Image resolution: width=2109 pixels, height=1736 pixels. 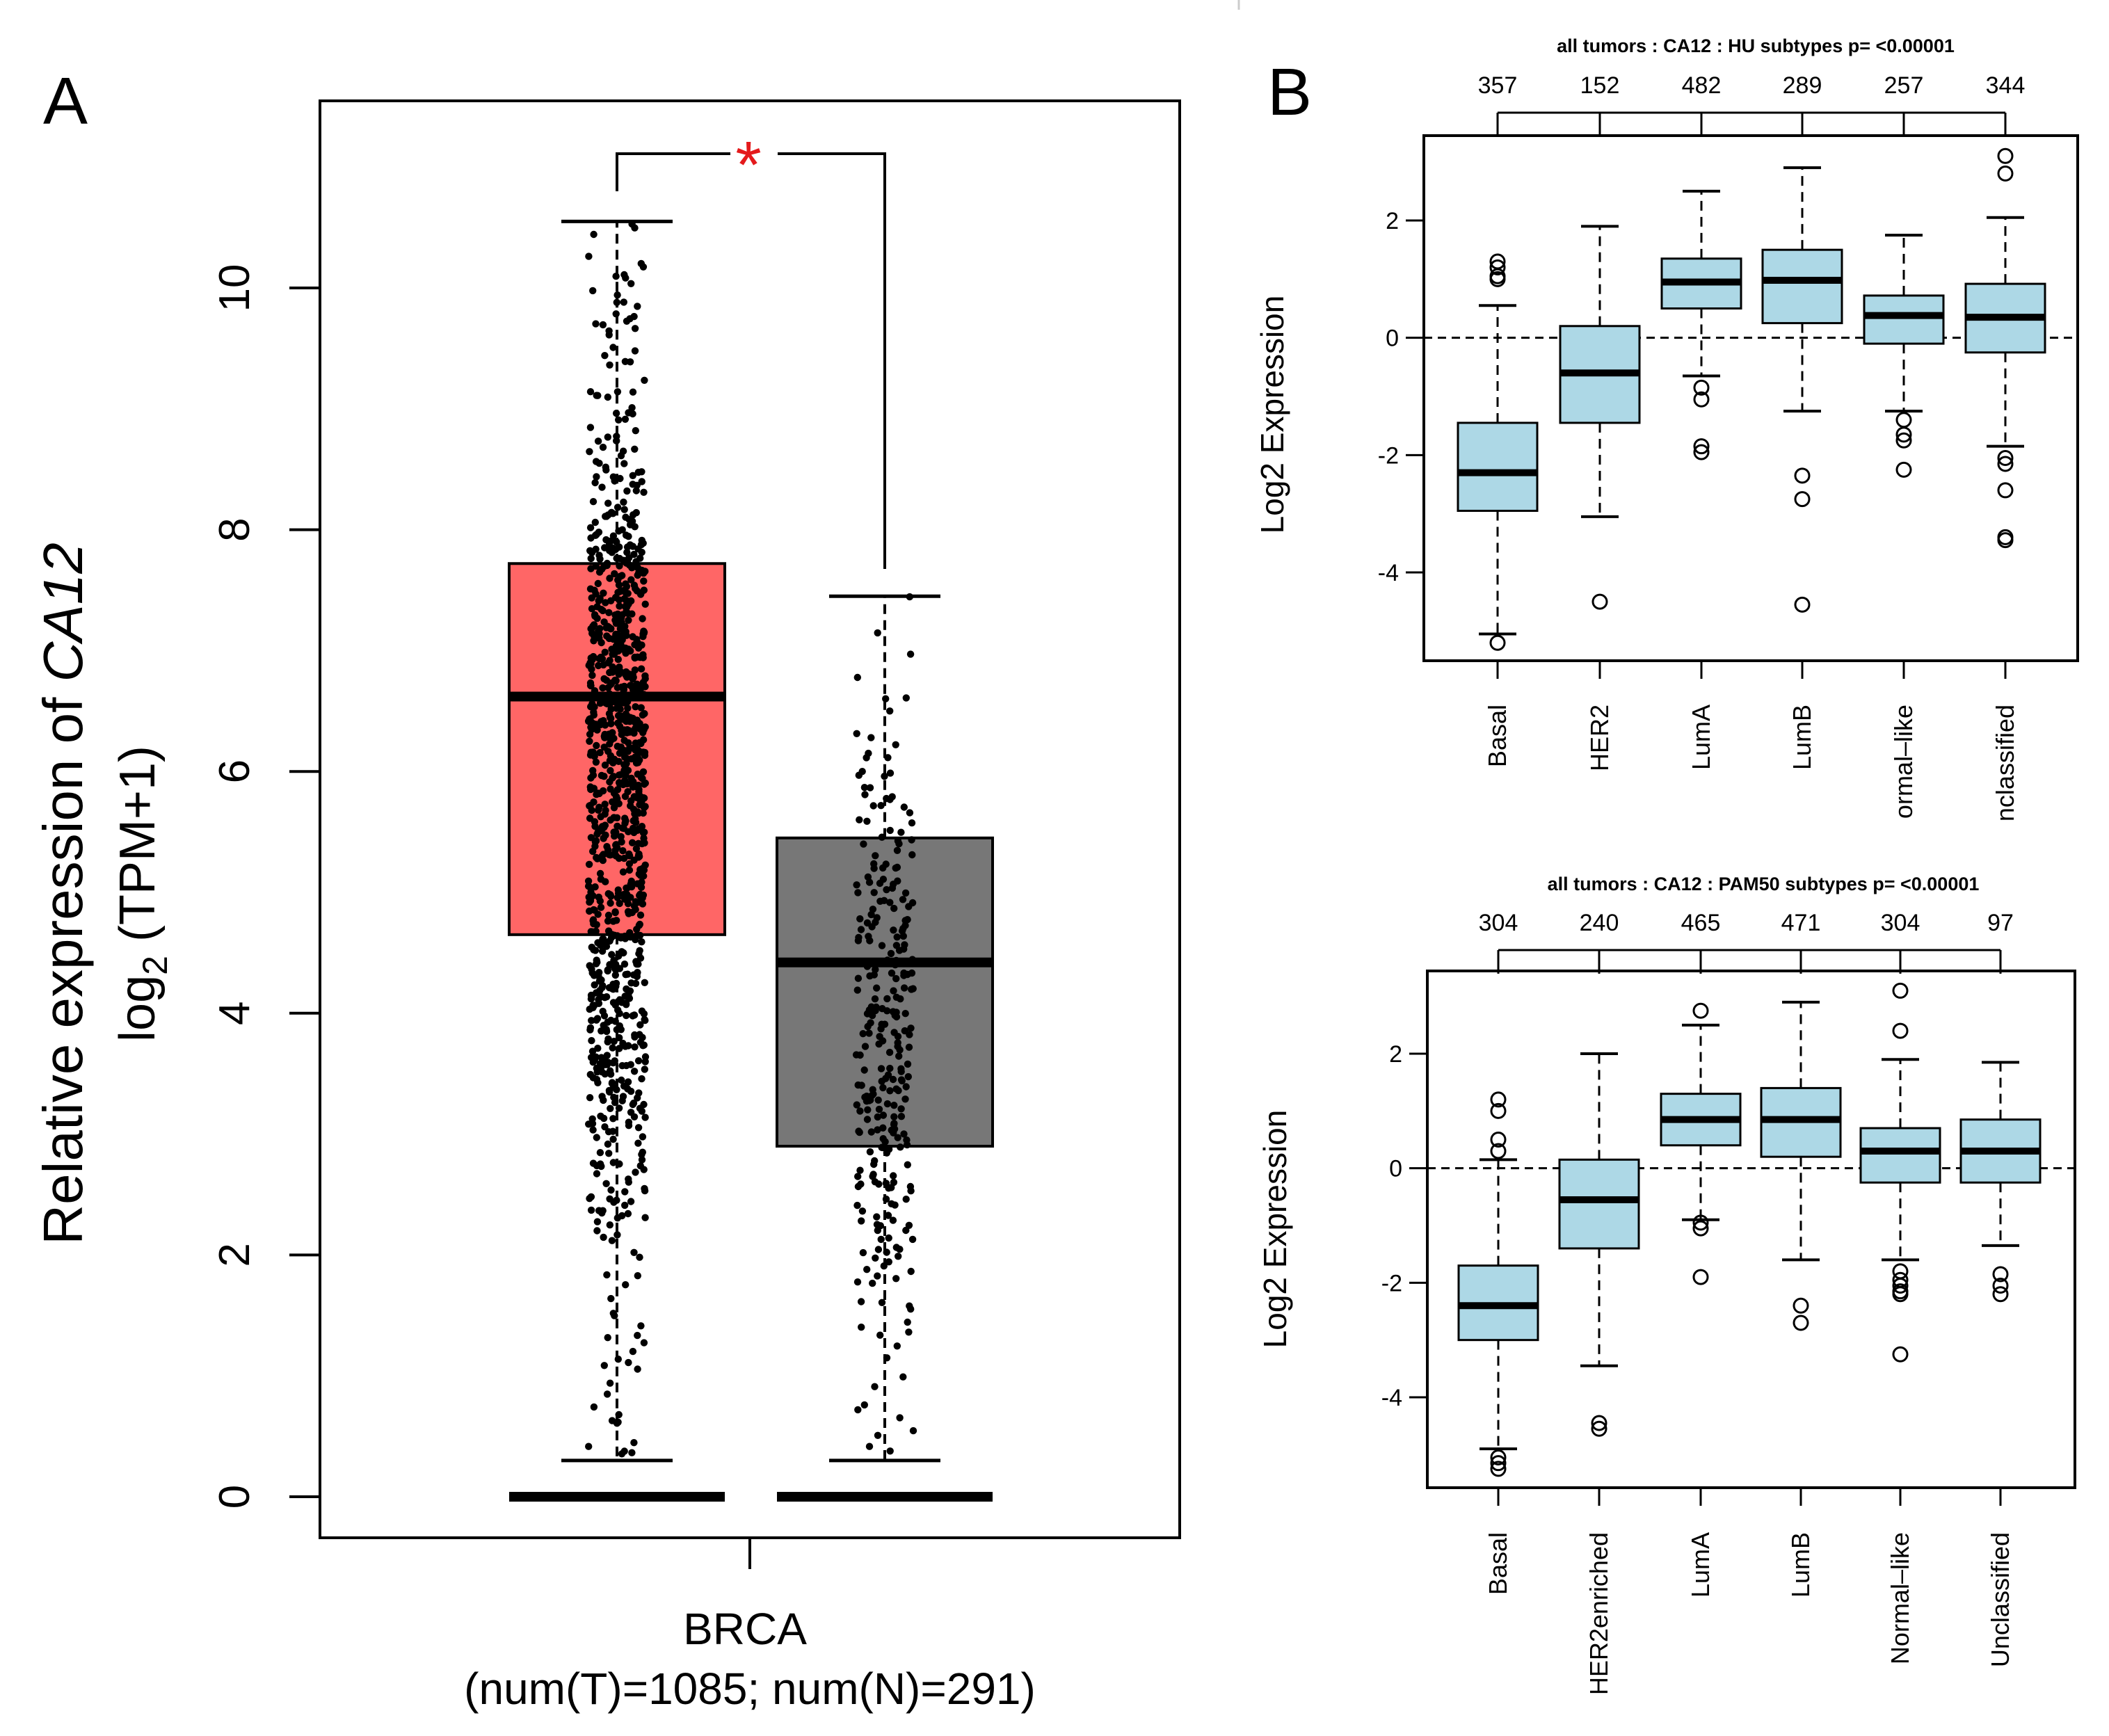 What do you see at coordinates (1498, 466) in the screenshot?
I see `subtype-0-box` at bounding box center [1498, 466].